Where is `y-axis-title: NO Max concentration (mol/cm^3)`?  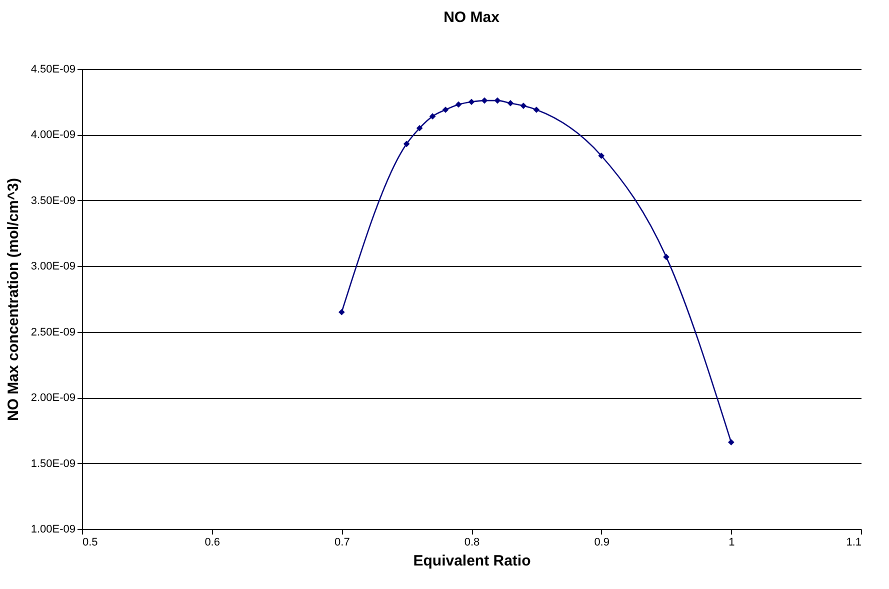
y-axis-title: NO Max concentration (mol/cm^3) is located at coordinates (13, 299).